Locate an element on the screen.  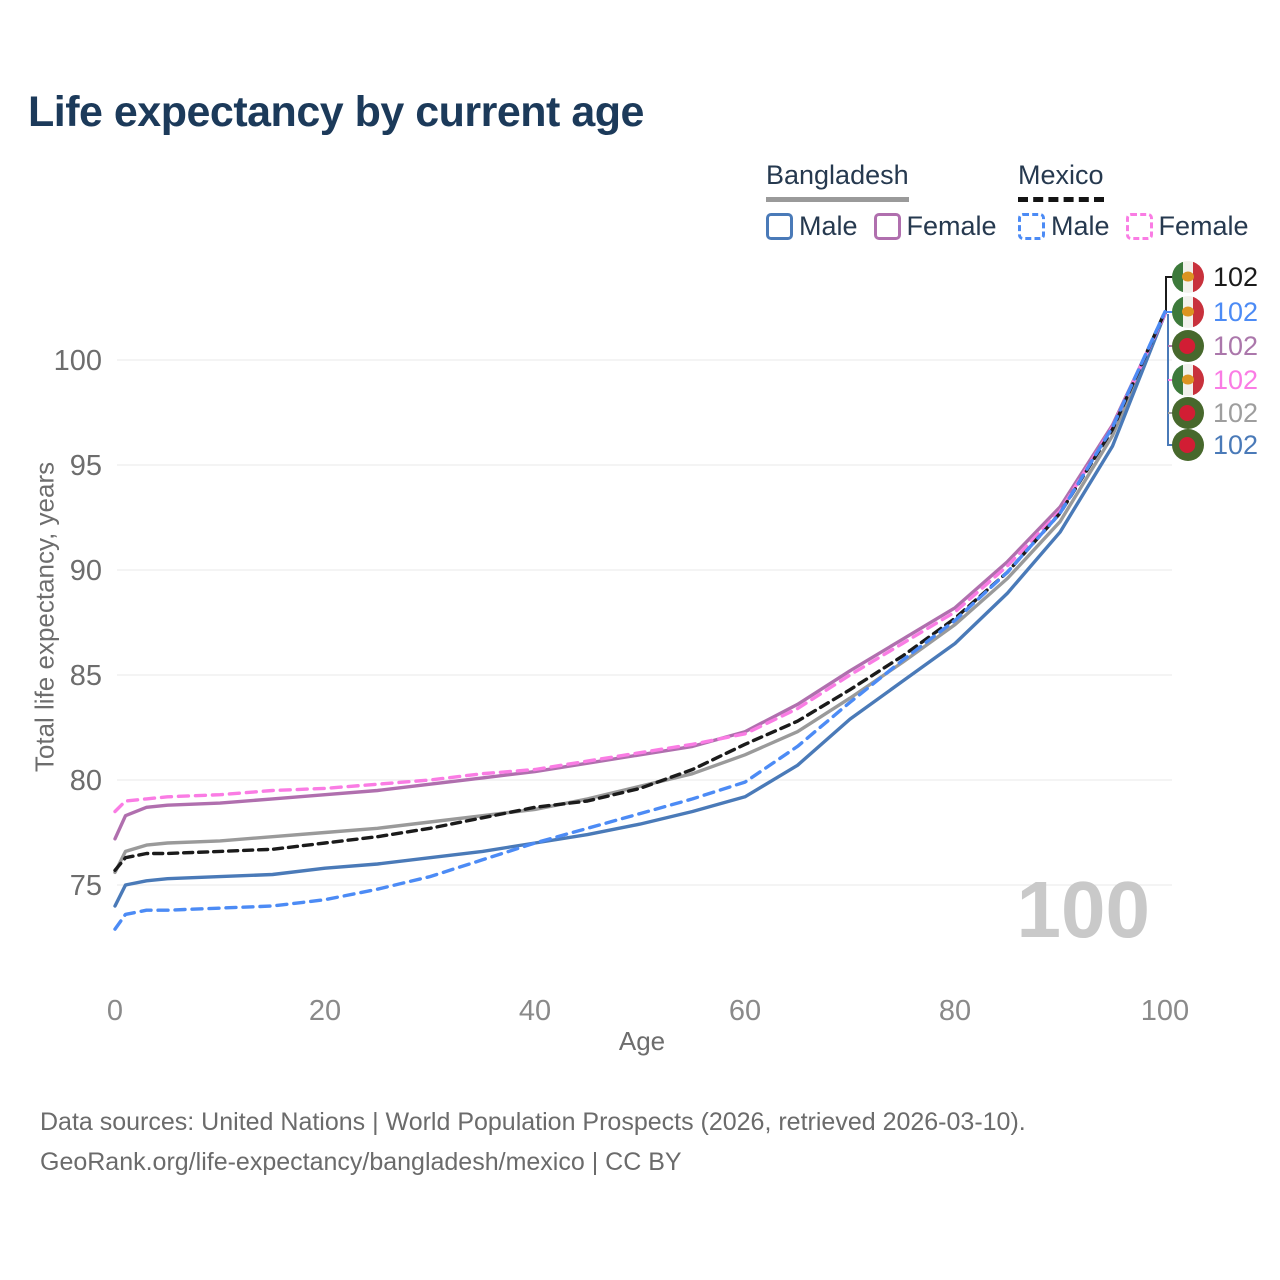
bangladesh-female-swatch-icon is located at coordinates (887, 226).